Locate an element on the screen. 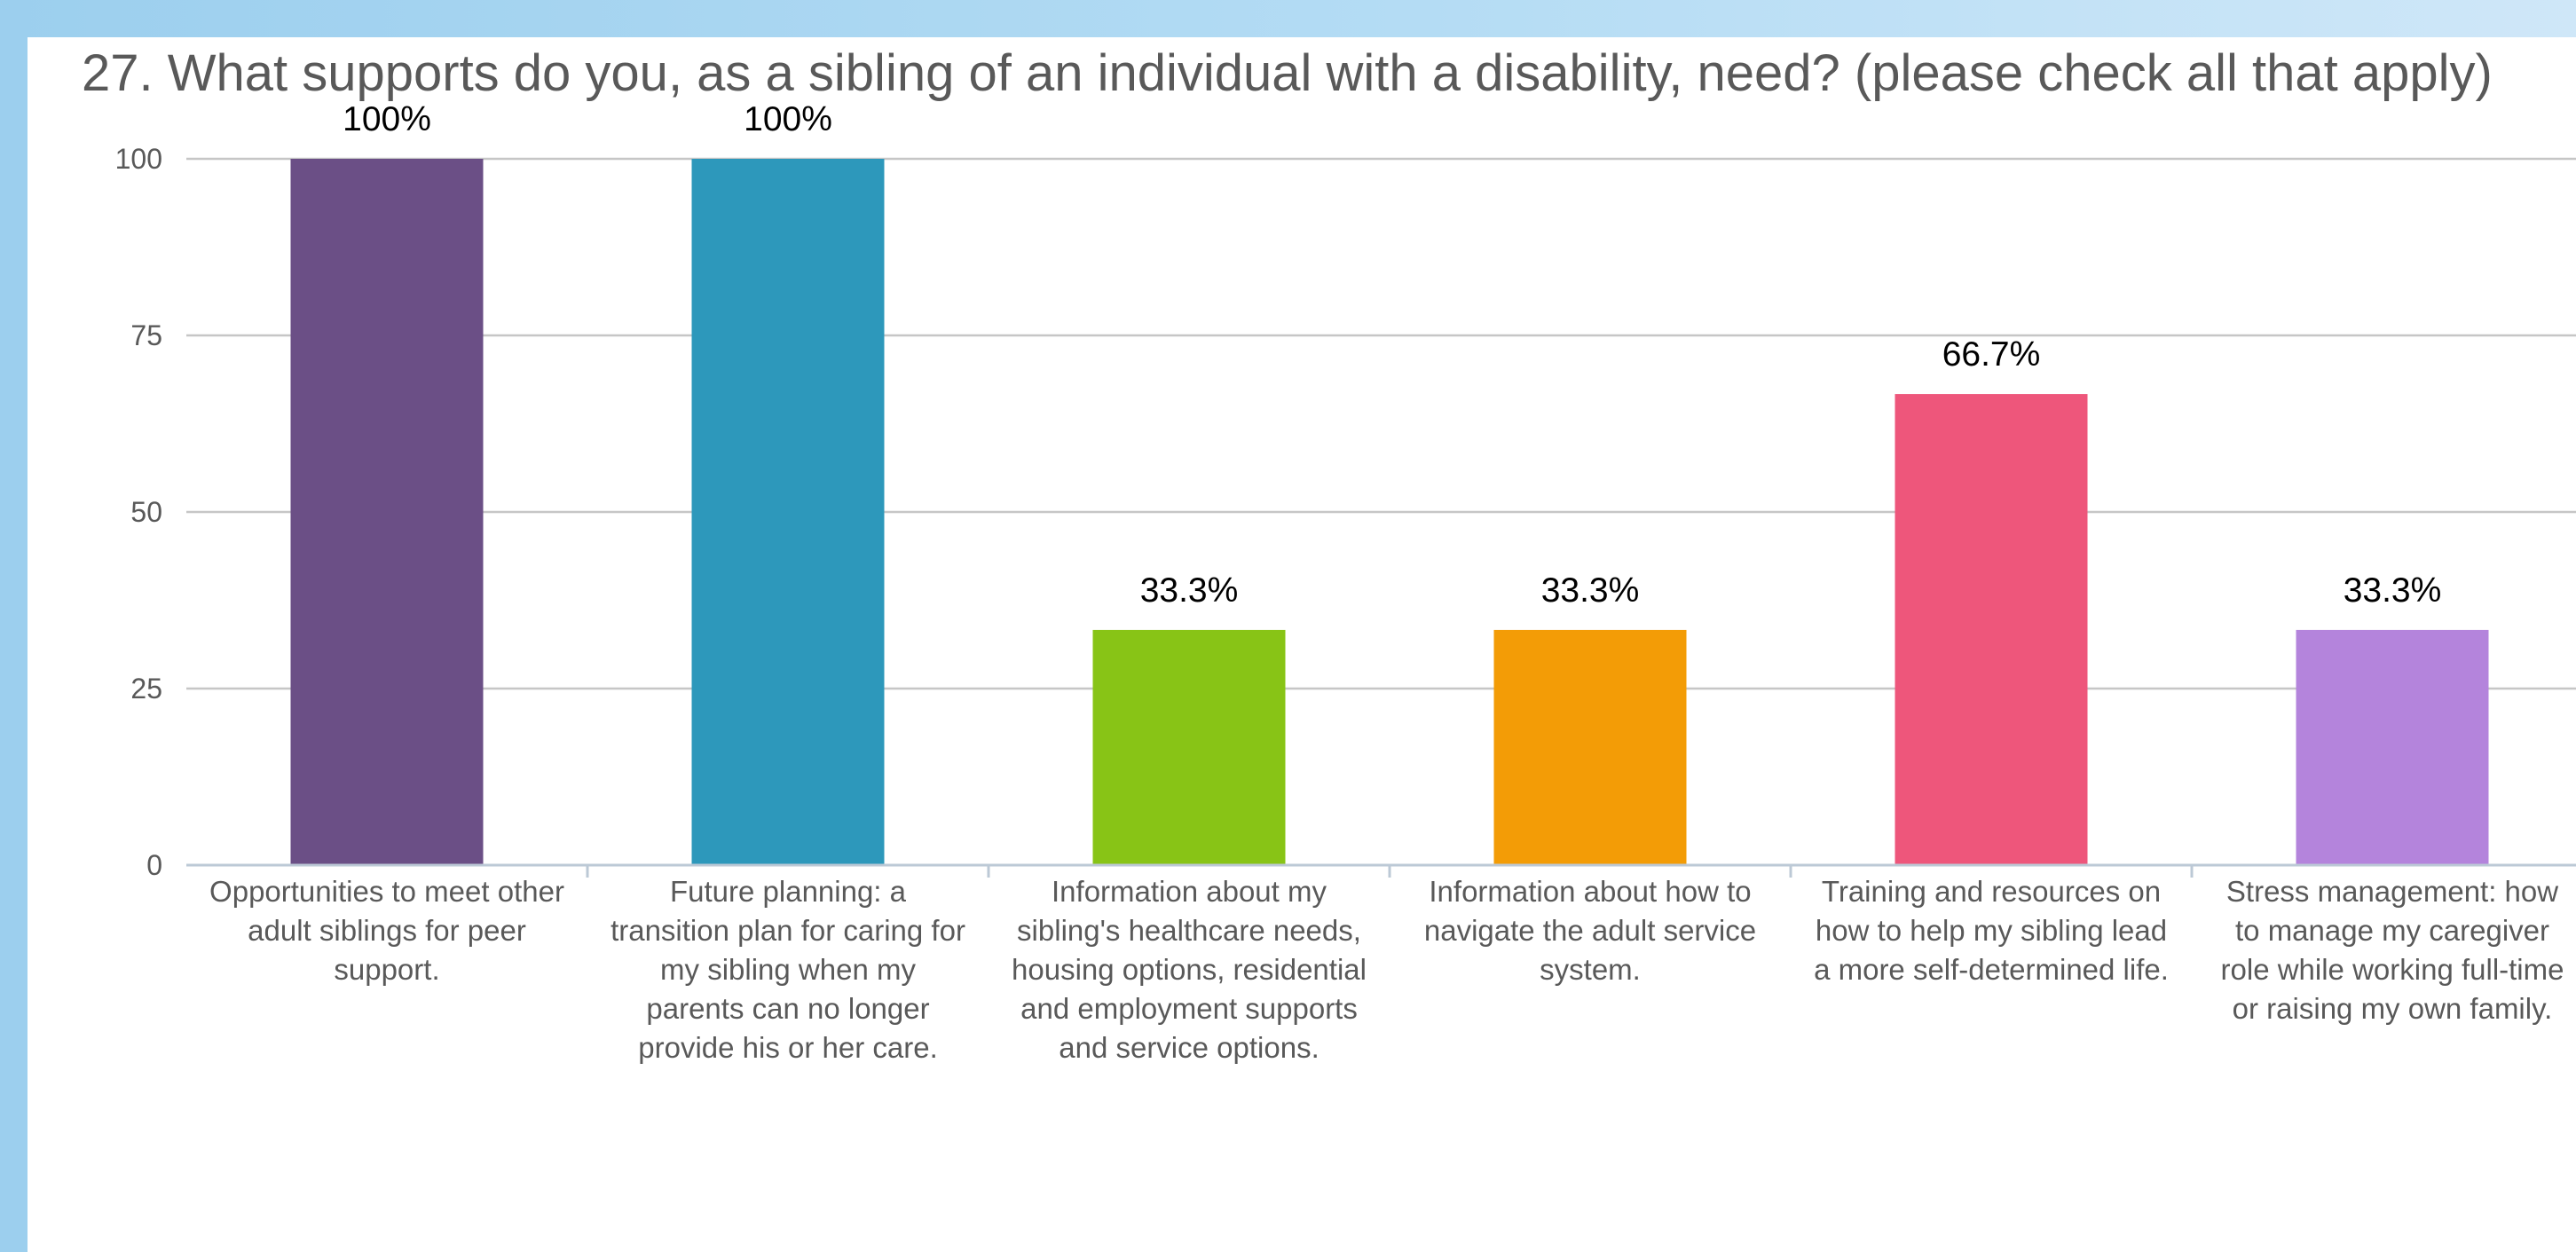 This screenshot has width=2576, height=1252. y-axis-tick-labels: 0 25 50 75 100 is located at coordinates (139, 512).